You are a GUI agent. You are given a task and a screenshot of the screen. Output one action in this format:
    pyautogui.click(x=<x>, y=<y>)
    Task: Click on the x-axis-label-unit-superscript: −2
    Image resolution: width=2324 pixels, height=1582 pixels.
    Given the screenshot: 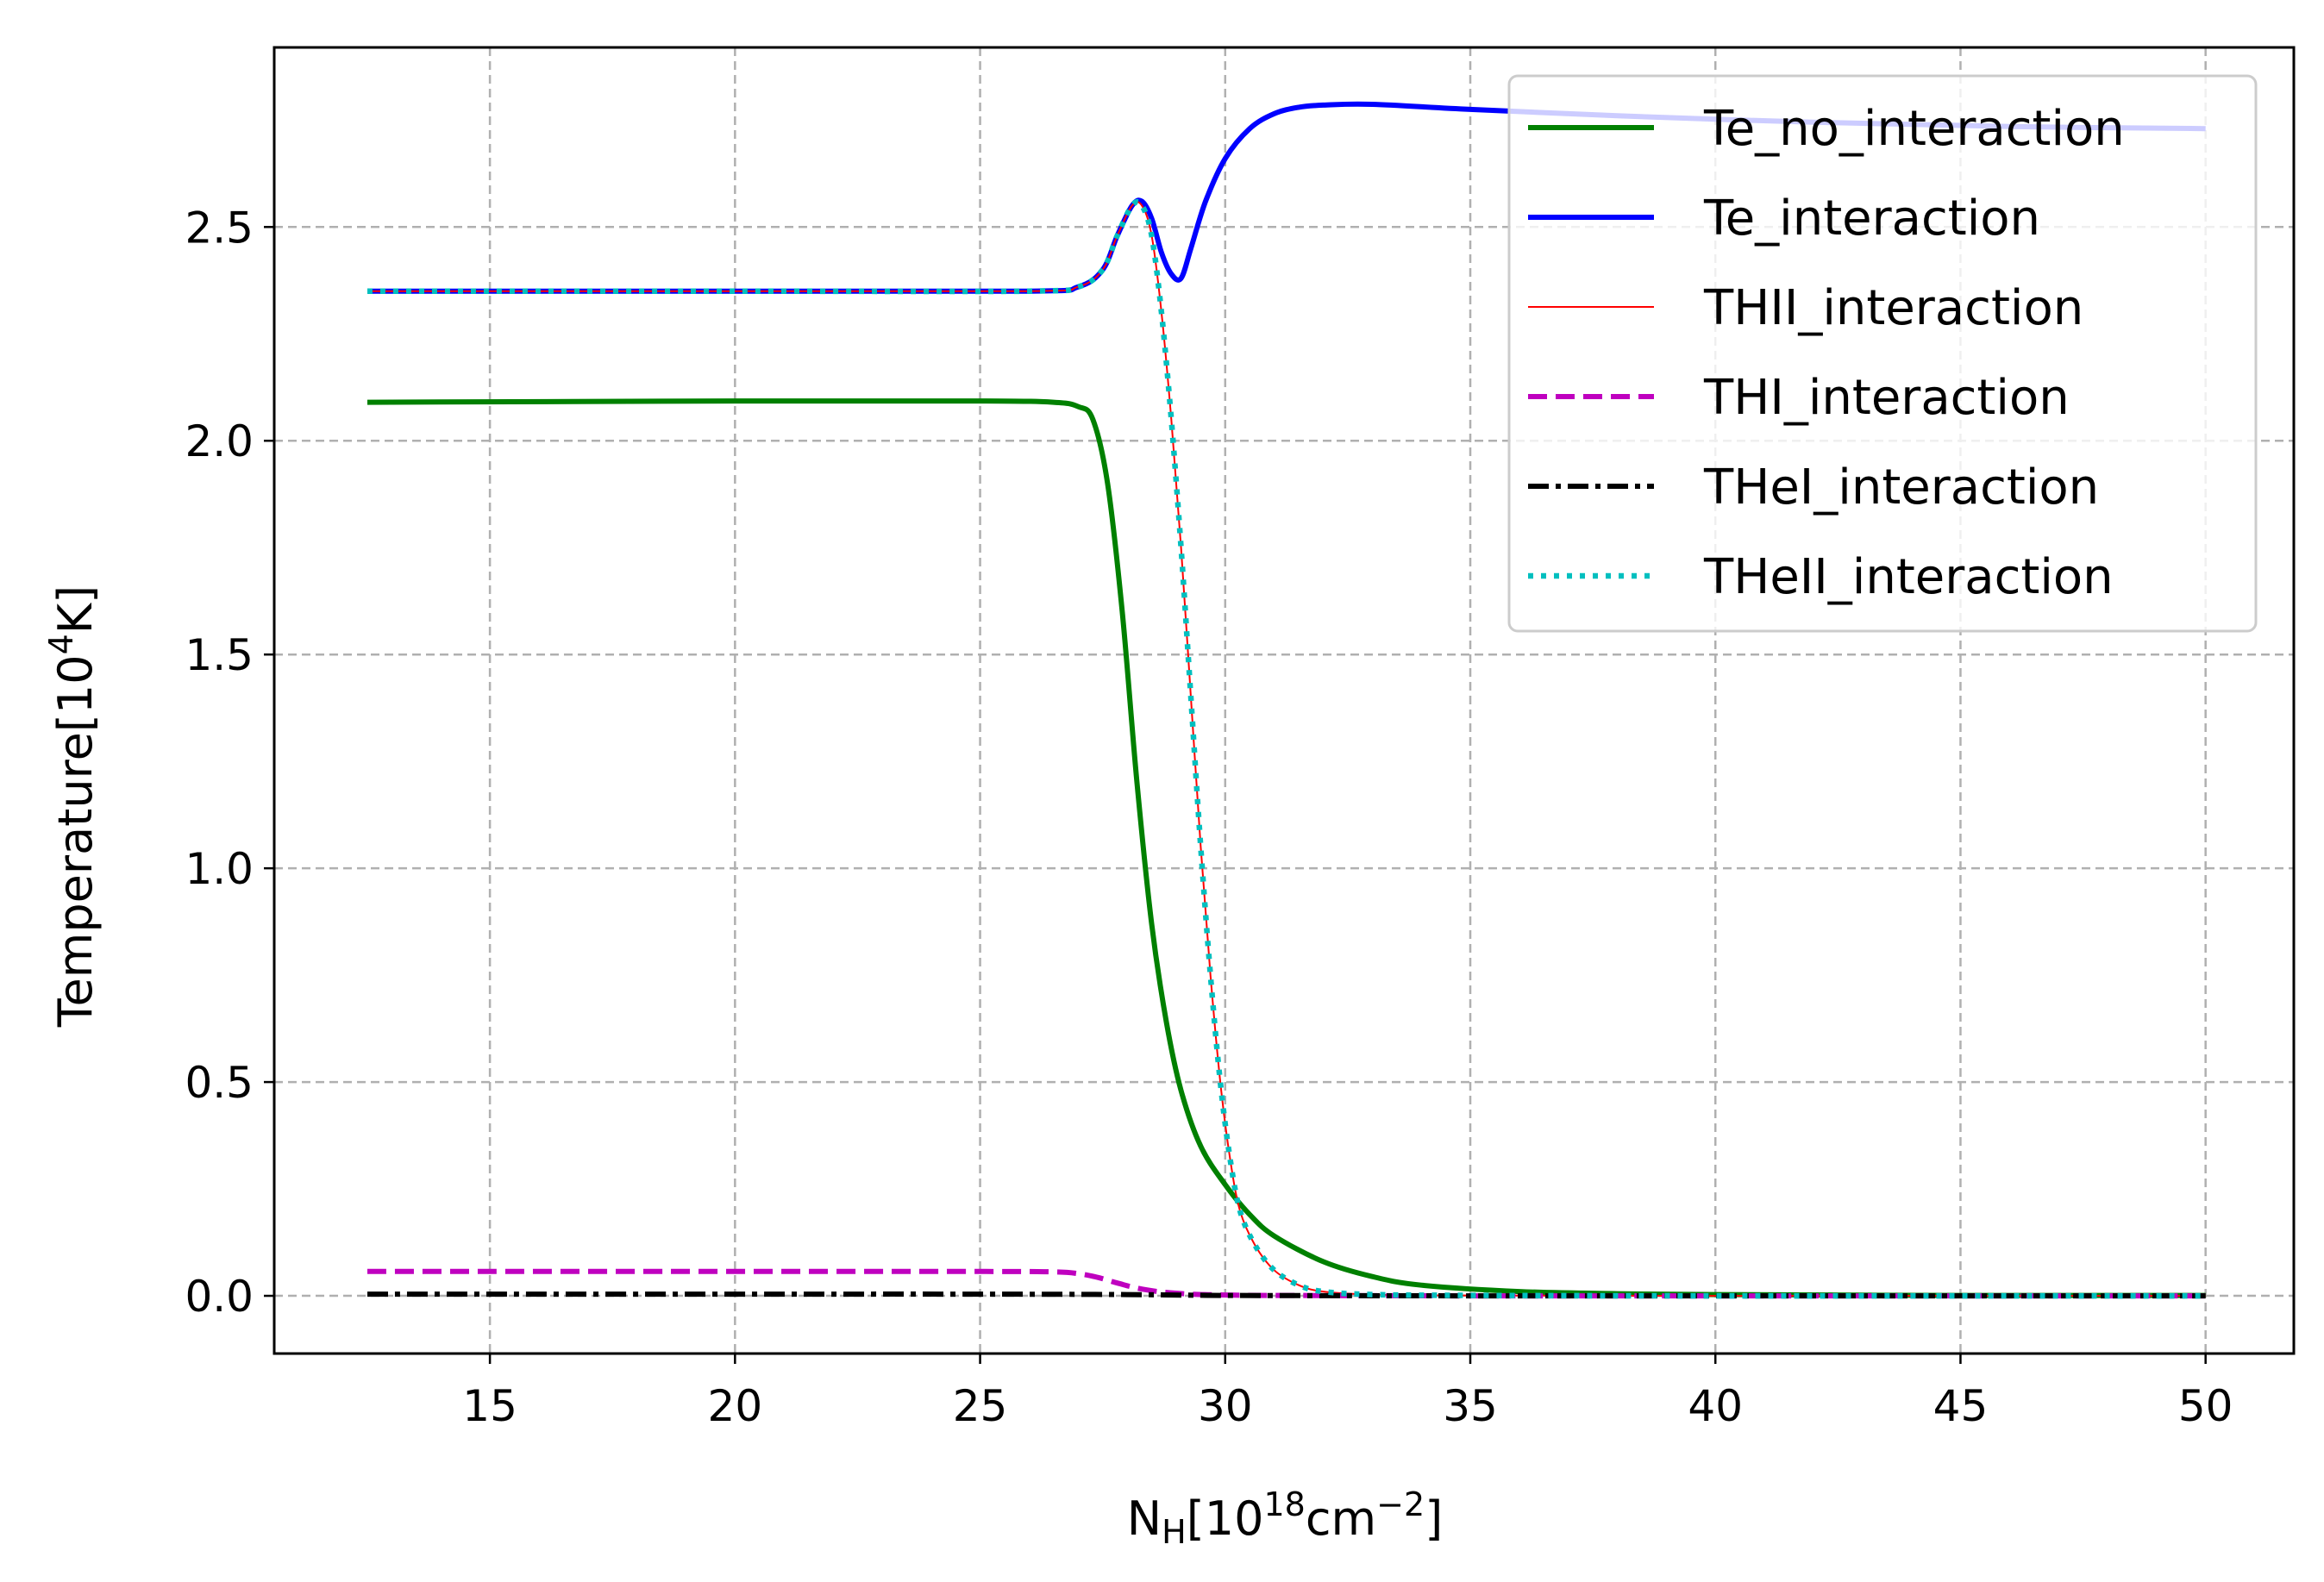 What is the action you would take?
    pyautogui.click(x=1400, y=1504)
    